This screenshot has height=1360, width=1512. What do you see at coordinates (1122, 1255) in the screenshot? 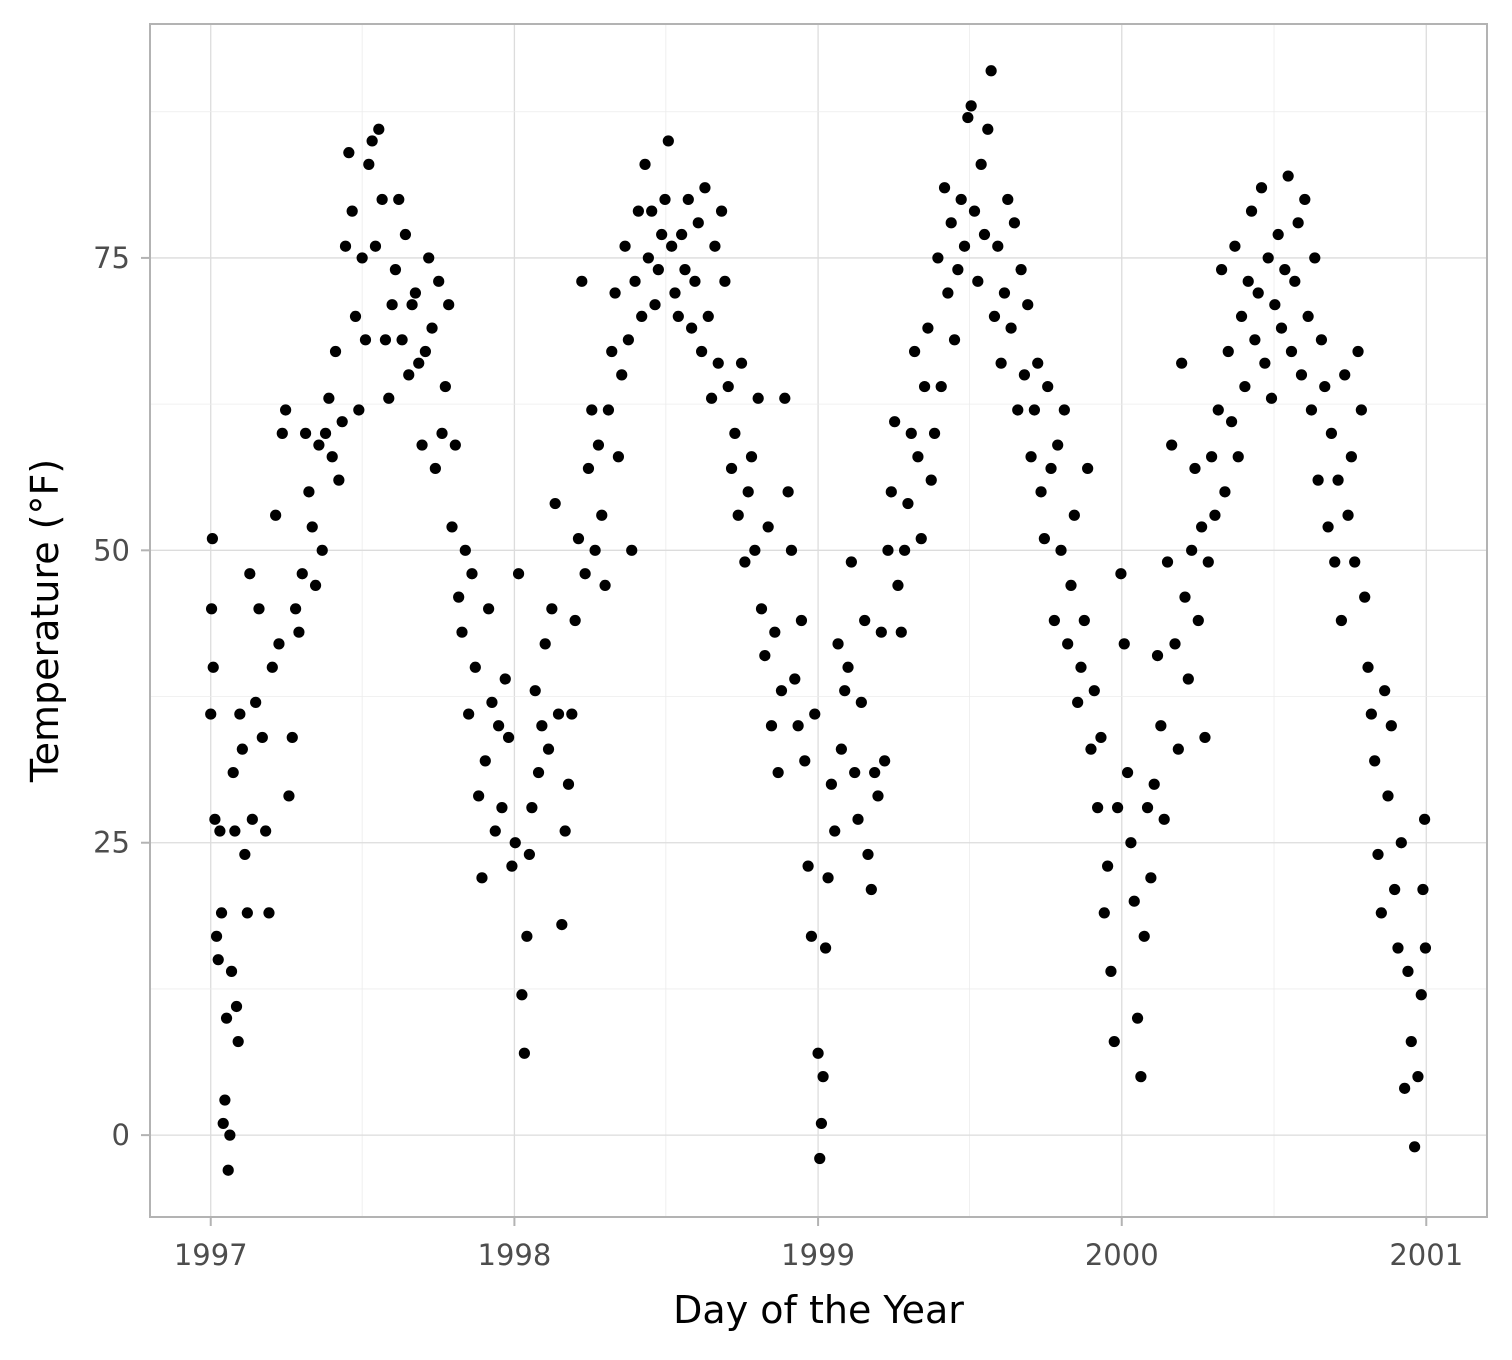
I see `x-tick-label: 2000` at bounding box center [1122, 1255].